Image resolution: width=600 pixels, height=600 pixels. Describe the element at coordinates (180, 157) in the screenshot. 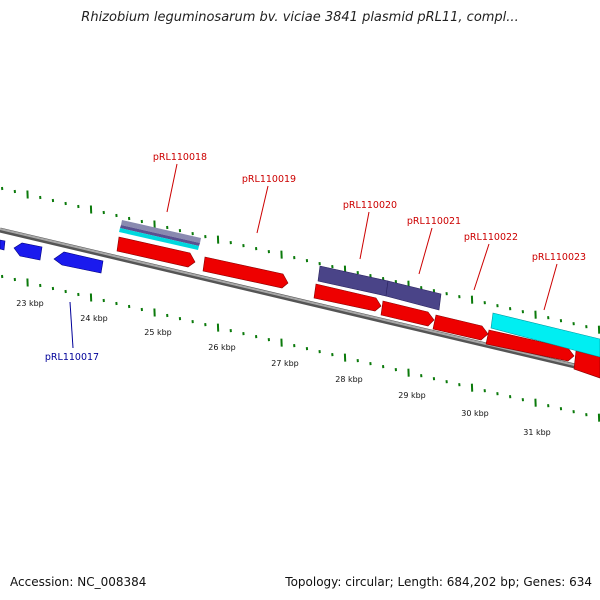

I see `gene-label-pRL110018: pRL110018` at that location.